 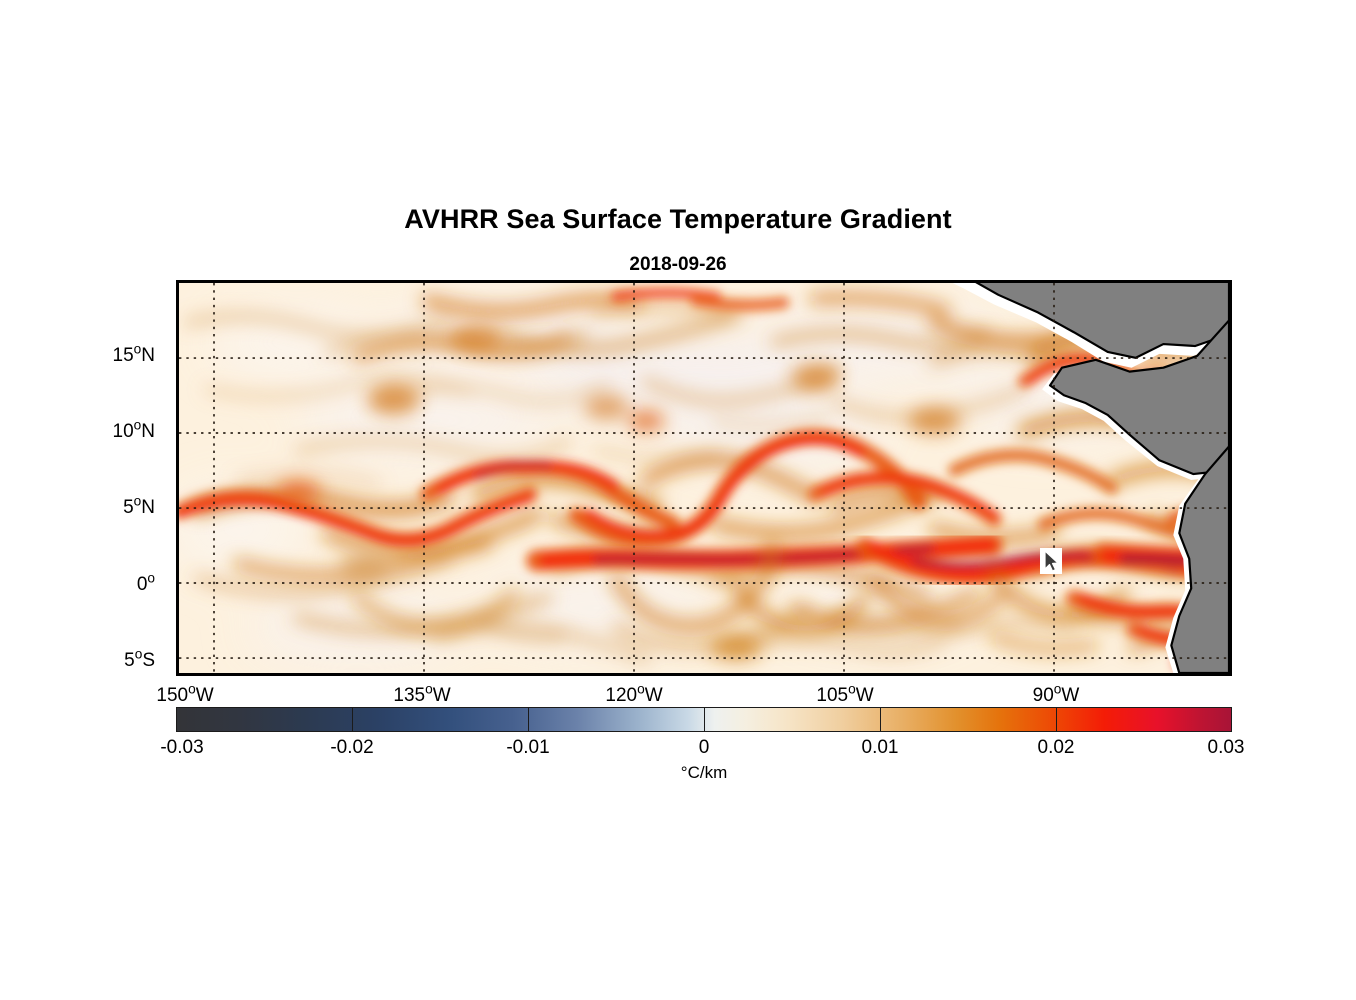 What do you see at coordinates (1060, 674) in the screenshot?
I see `x-tick-90W` at bounding box center [1060, 674].